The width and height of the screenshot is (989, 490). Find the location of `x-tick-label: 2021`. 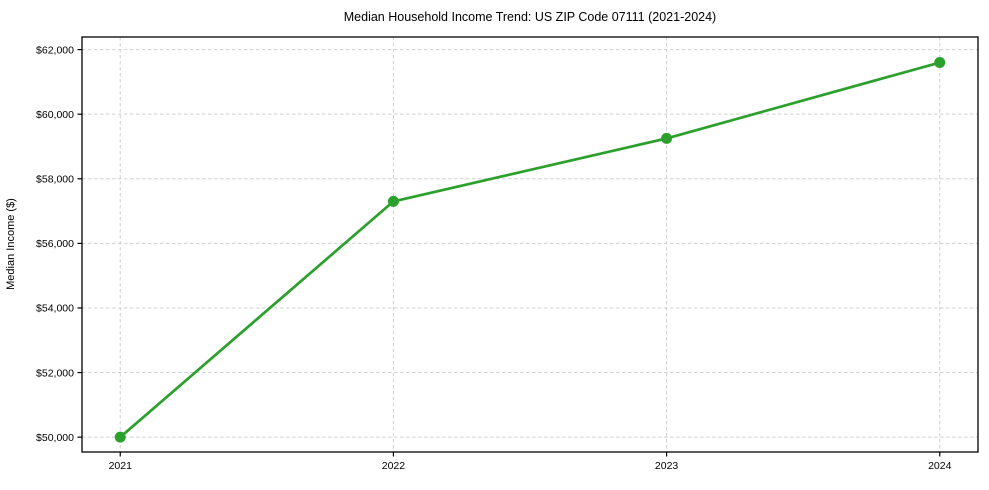

x-tick-label: 2021 is located at coordinates (121, 466).